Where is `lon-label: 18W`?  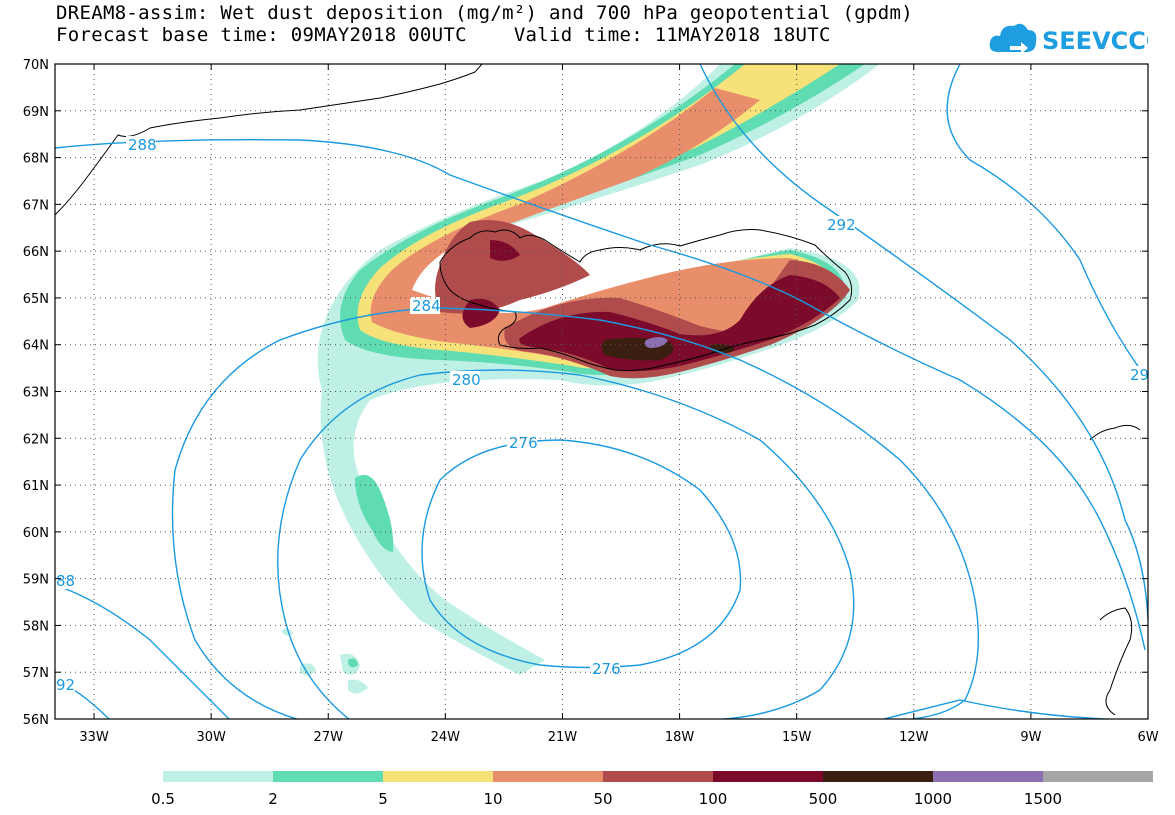
lon-label: 18W is located at coordinates (680, 737).